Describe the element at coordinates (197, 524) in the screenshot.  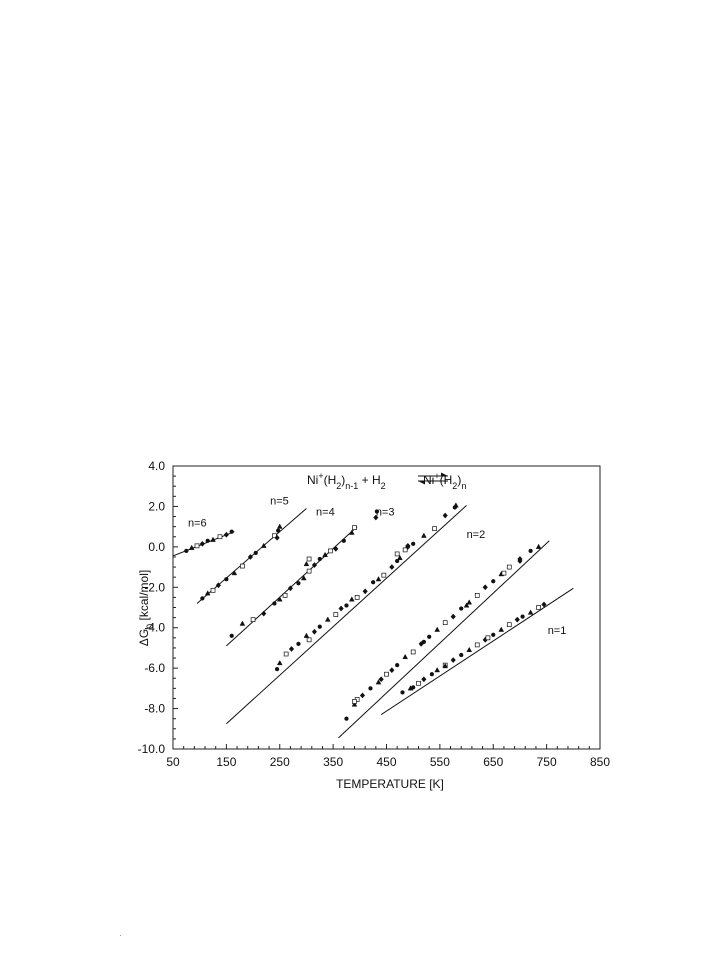
I see `series-label-n=6: n=6` at that location.